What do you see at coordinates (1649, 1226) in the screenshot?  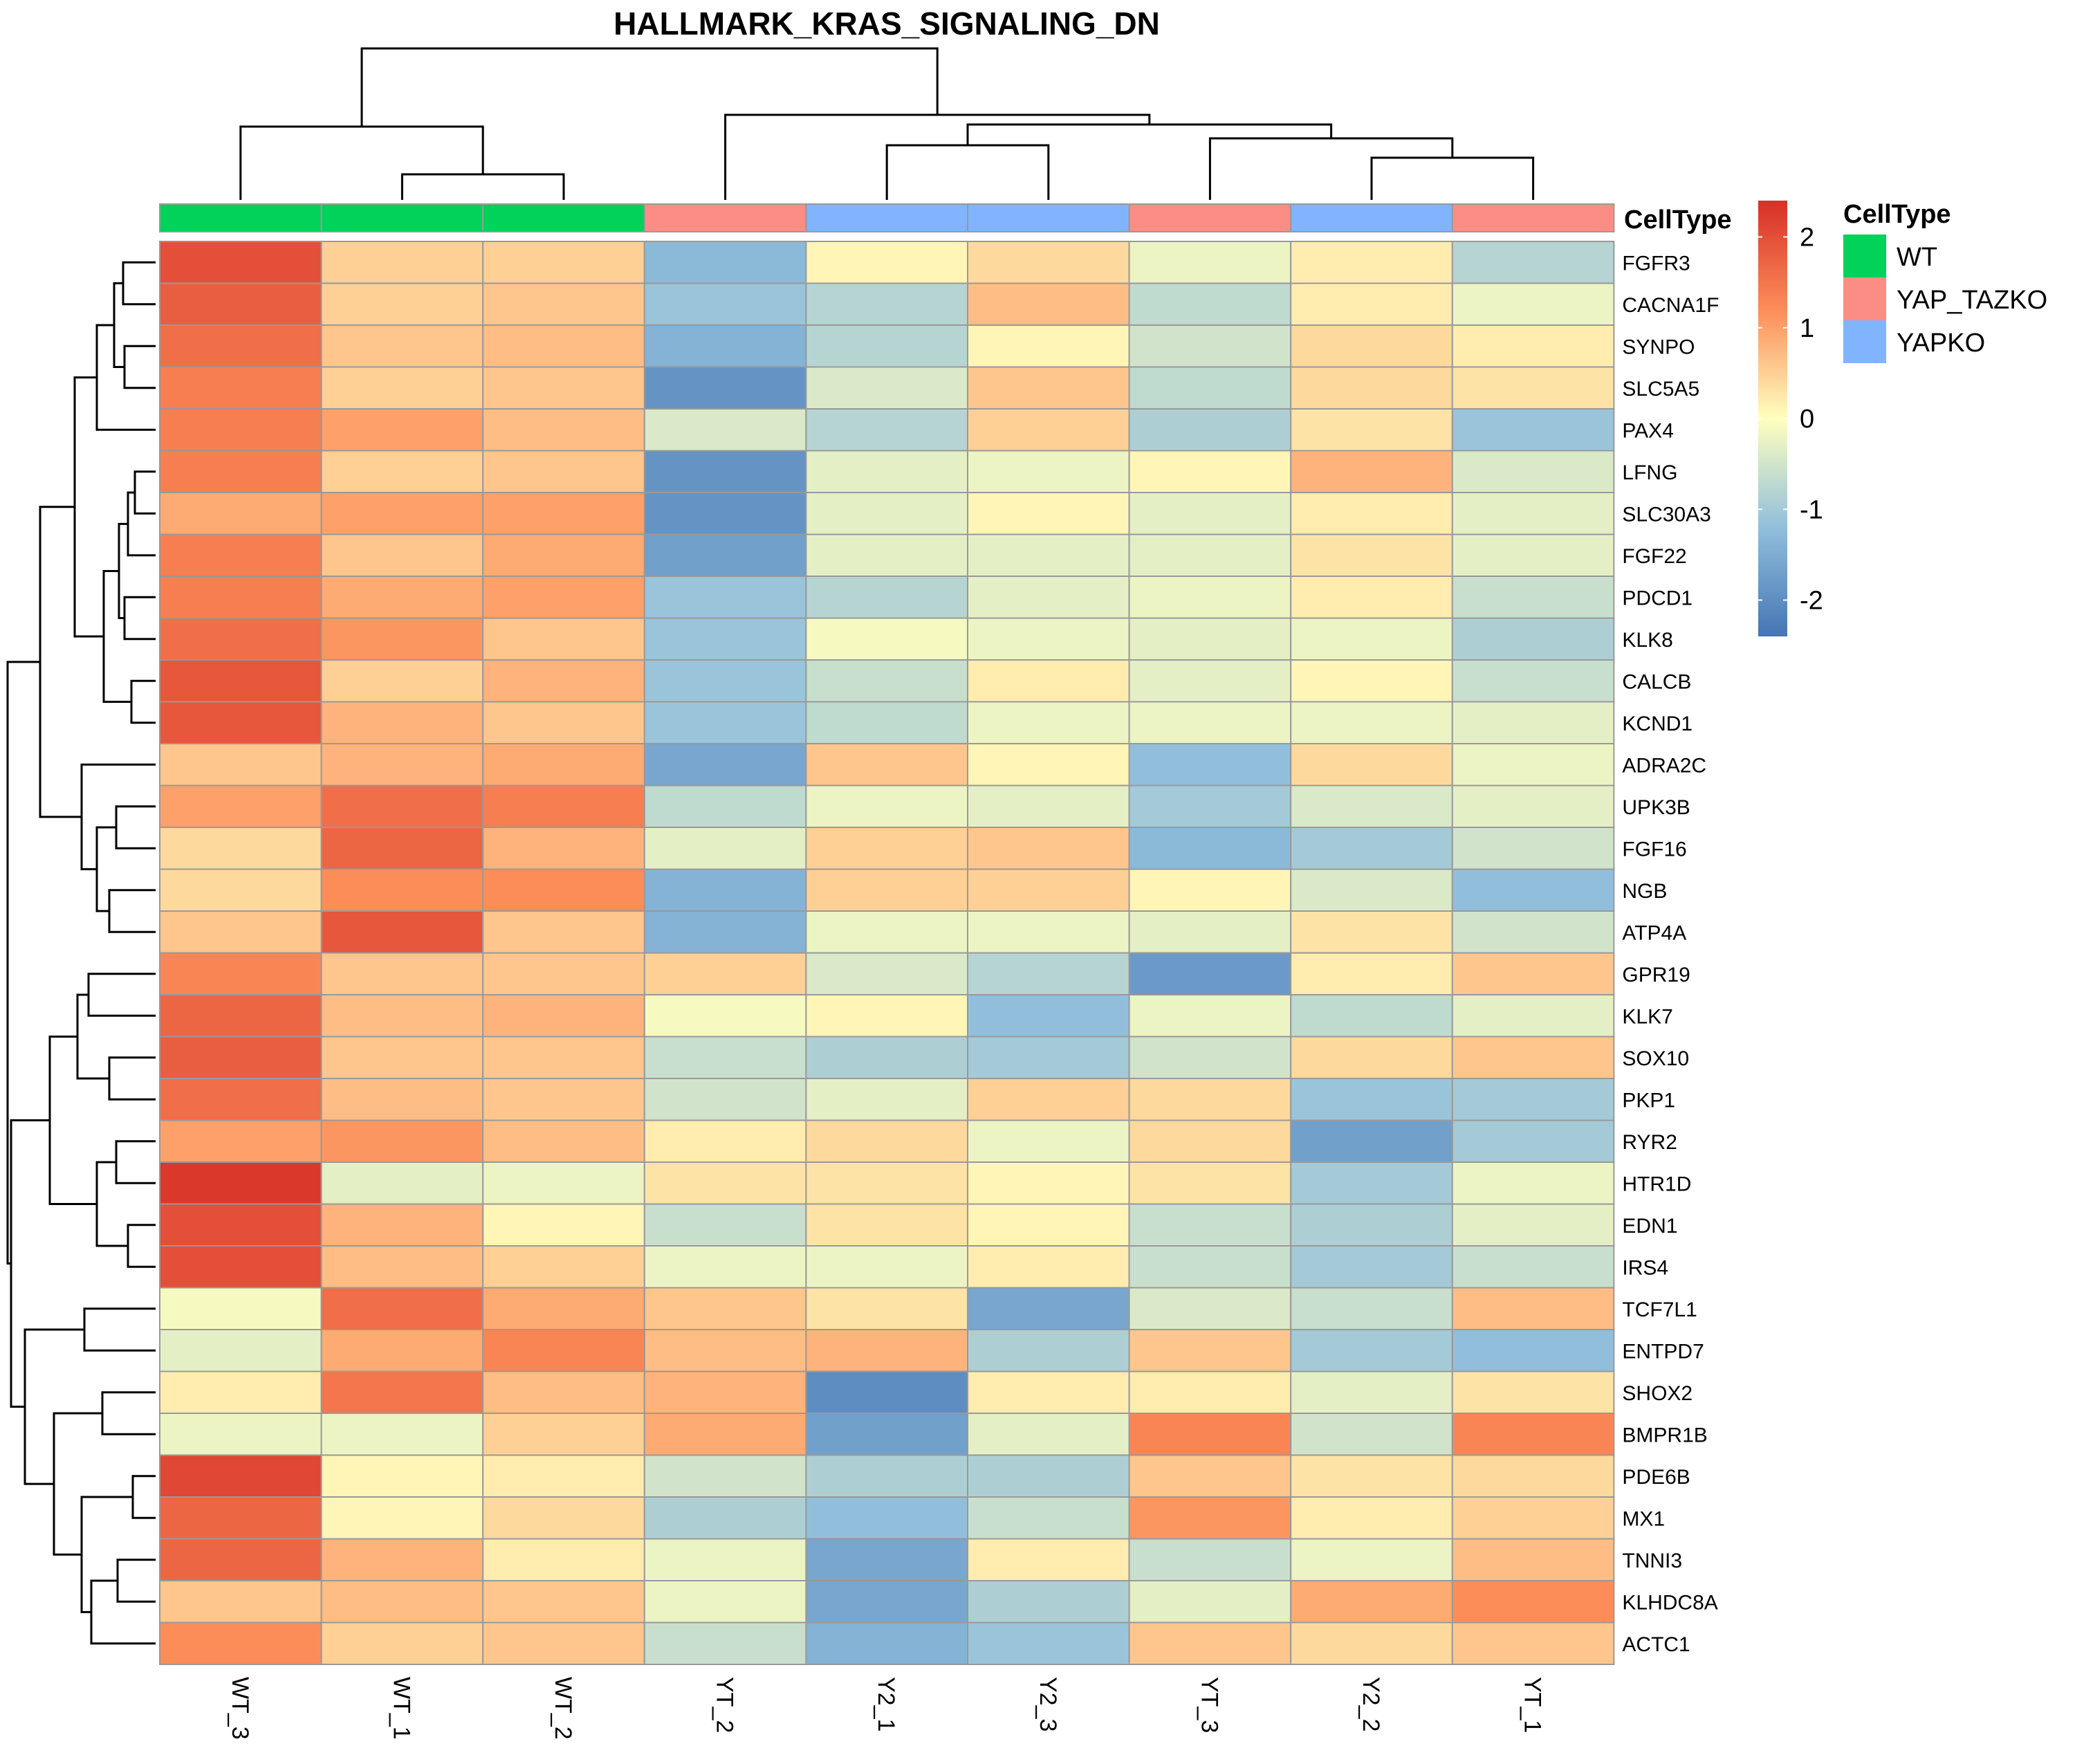 I see `row-label: EDN1` at bounding box center [1649, 1226].